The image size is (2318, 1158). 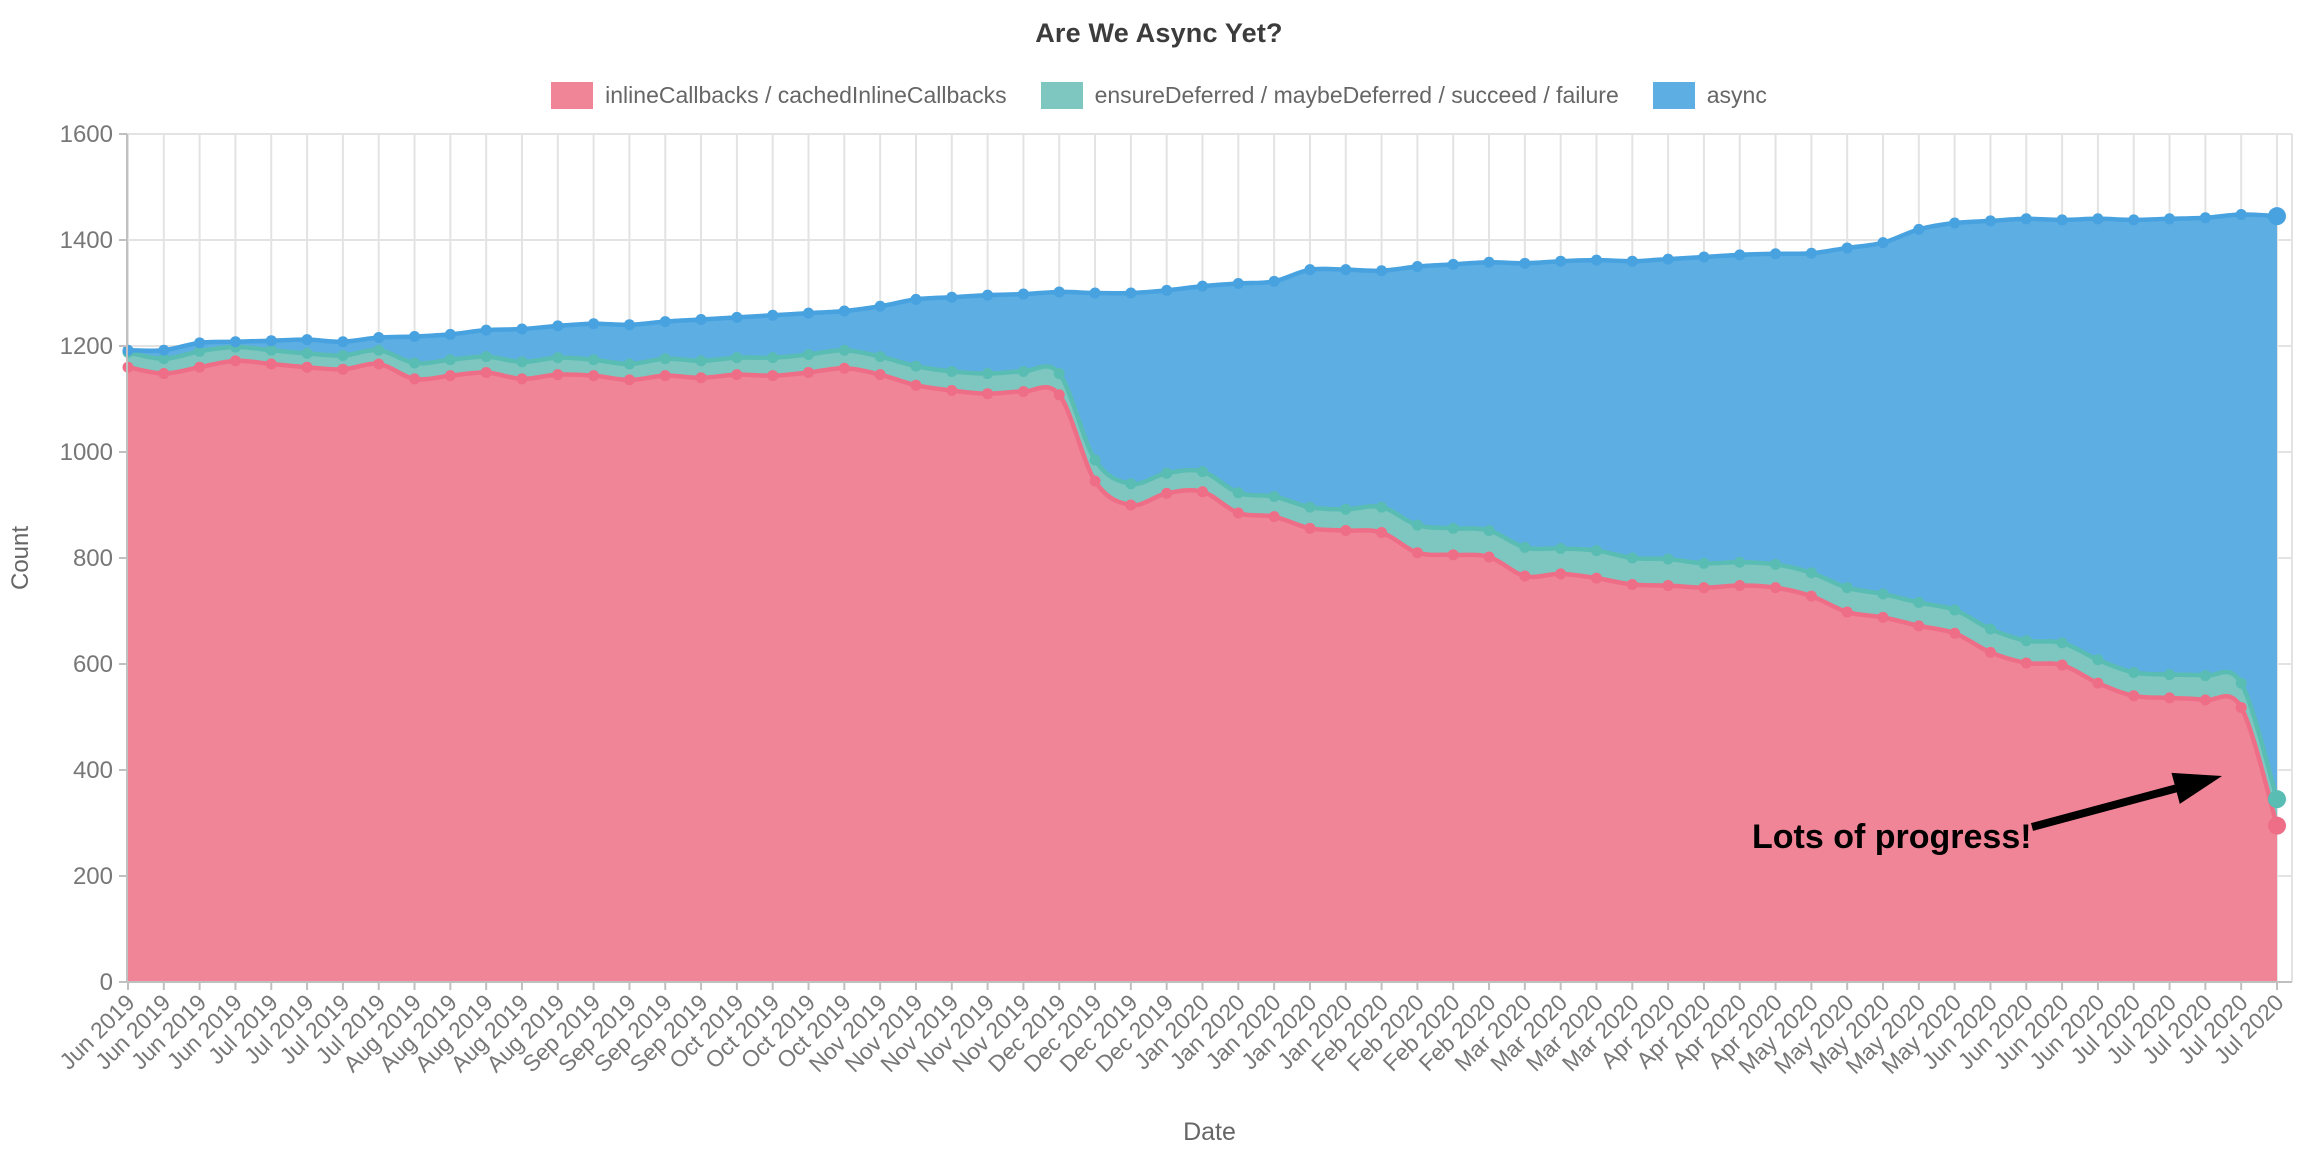 I want to click on legend-item-inlinecallbacks: inlineCallbacks / cachedInlineCallbacks, so click(x=779, y=95).